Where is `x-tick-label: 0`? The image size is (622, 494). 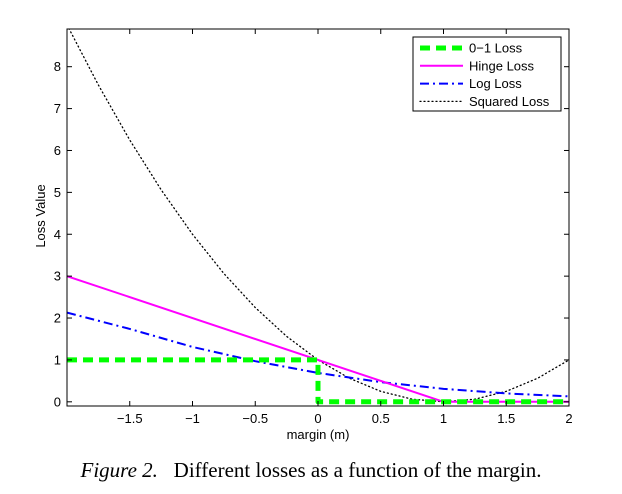 x-tick-label: 0 is located at coordinates (317, 418).